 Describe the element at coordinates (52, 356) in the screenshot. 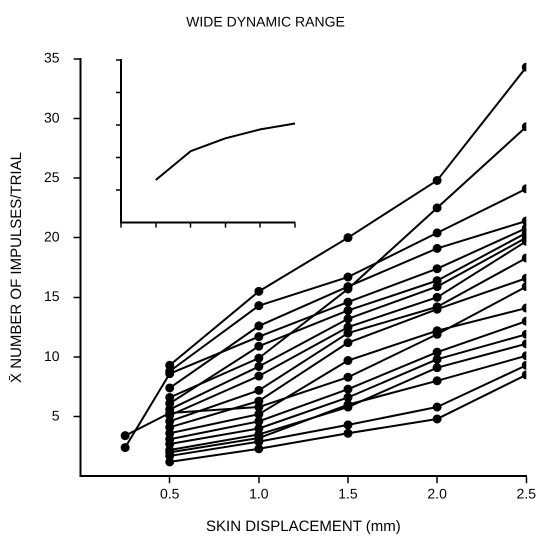

I see `y-tick-label: 10` at that location.